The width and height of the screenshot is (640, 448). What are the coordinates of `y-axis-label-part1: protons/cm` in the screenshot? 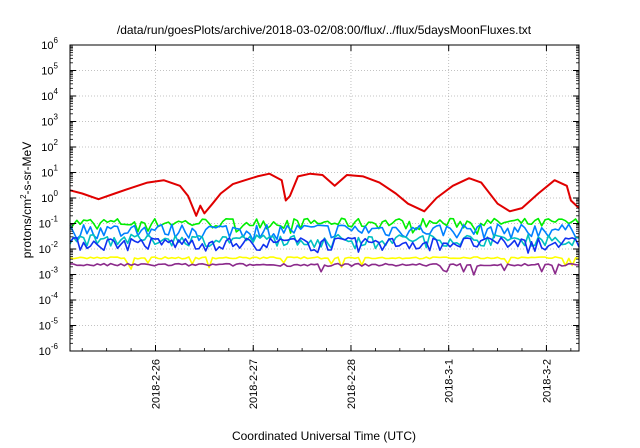 It's located at (27, 228).